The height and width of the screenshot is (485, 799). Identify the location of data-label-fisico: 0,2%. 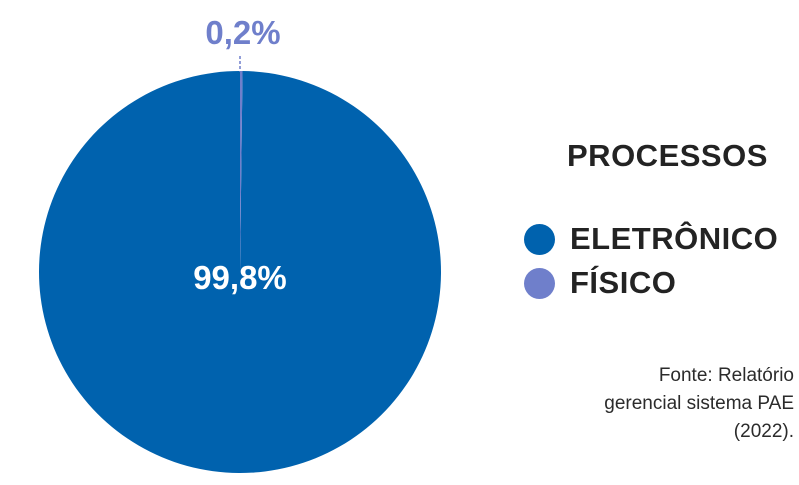
(242, 32).